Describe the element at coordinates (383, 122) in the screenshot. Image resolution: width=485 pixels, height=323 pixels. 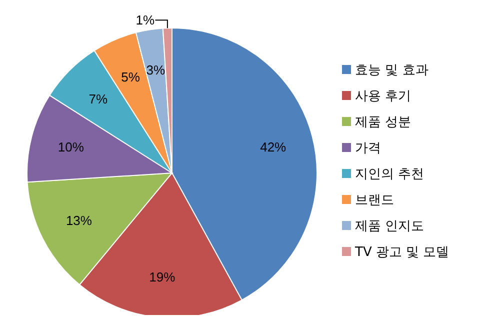
I see `legend-label: 제품 성분` at that location.